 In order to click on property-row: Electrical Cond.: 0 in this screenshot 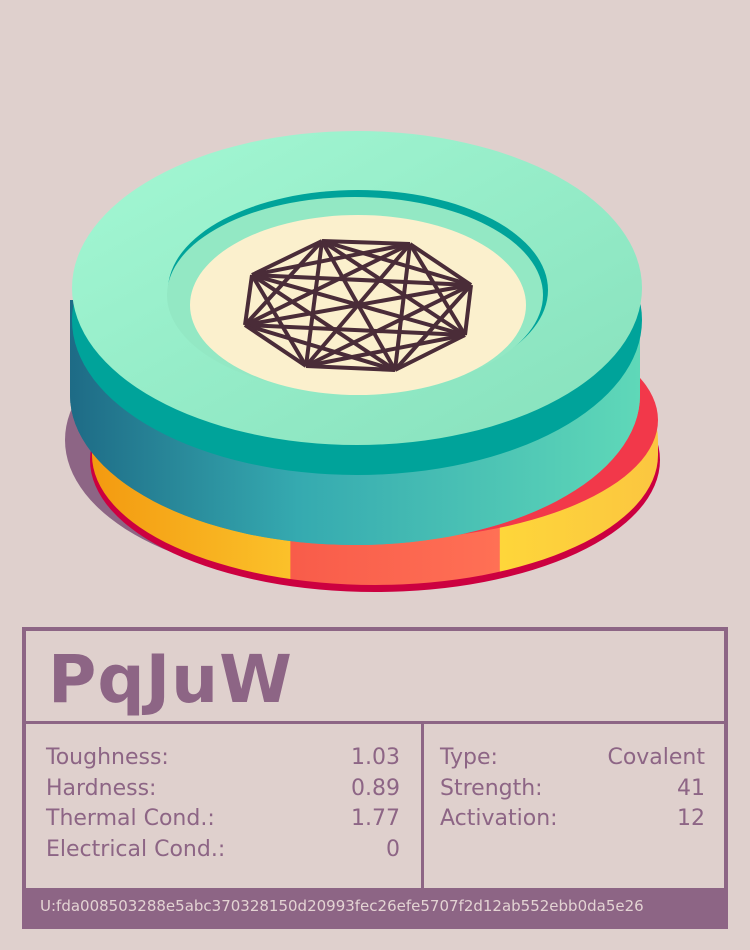, I will do `click(223, 850)`.